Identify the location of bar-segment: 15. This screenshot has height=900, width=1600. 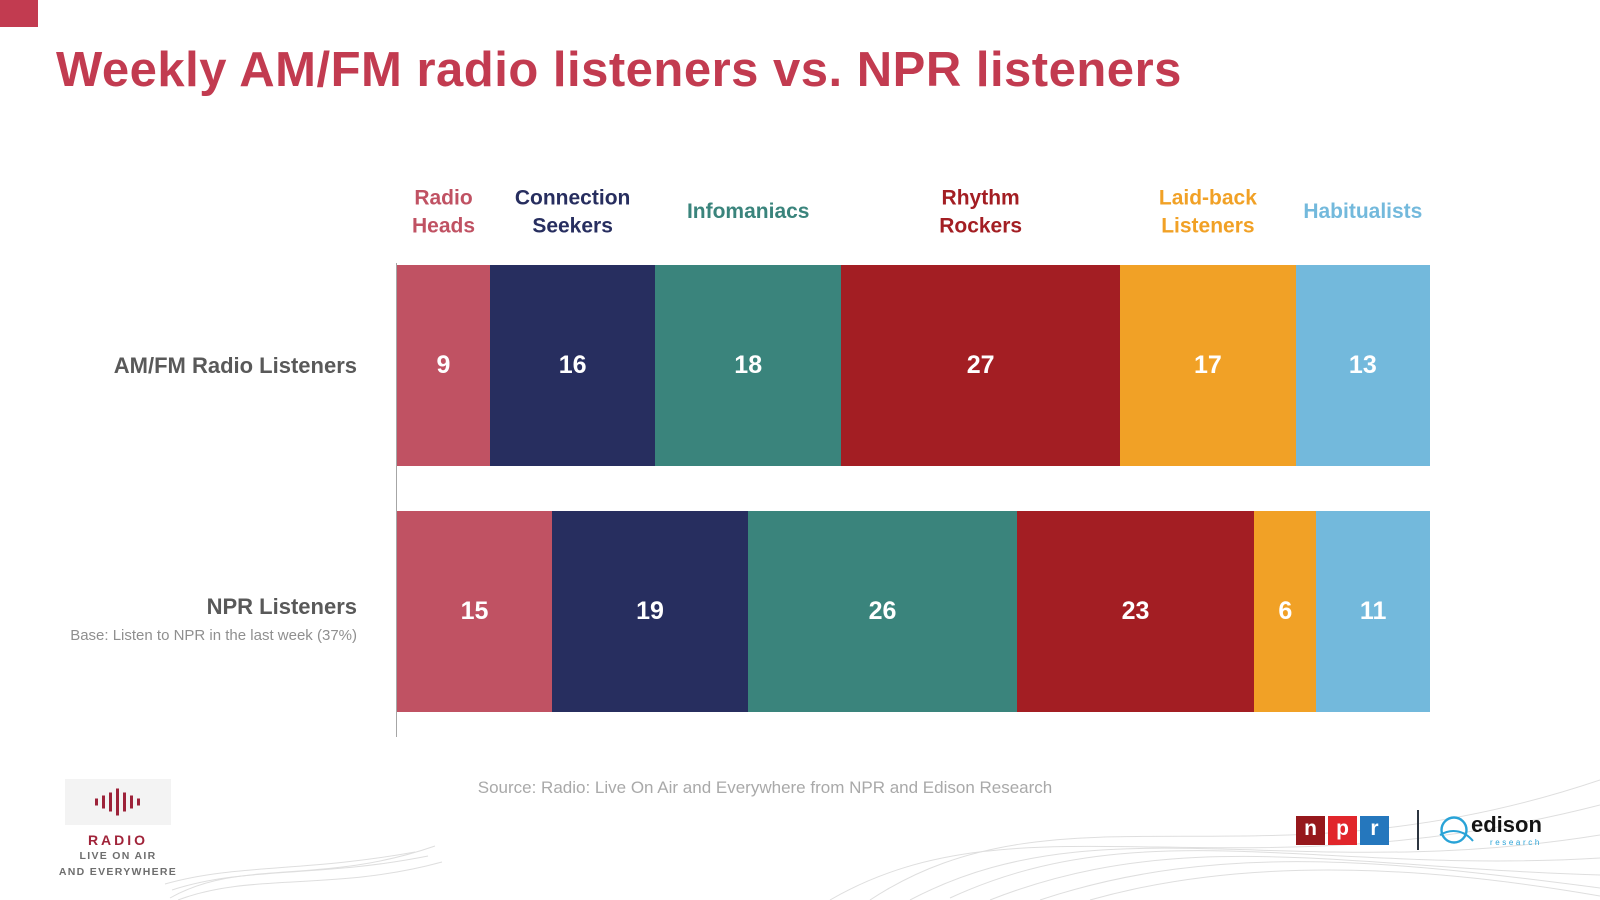
(474, 611).